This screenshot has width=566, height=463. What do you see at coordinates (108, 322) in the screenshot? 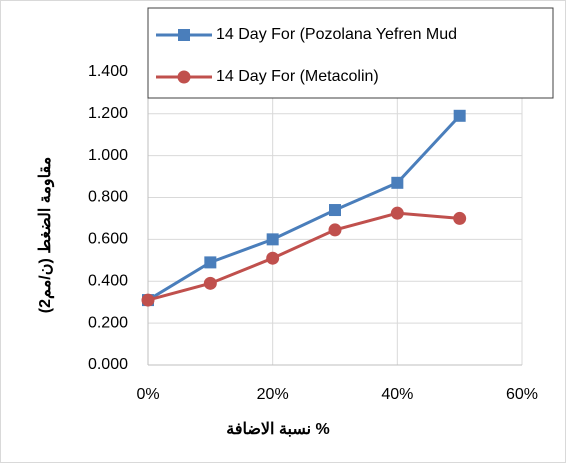
I see `y-tick-label: 0.200` at bounding box center [108, 322].